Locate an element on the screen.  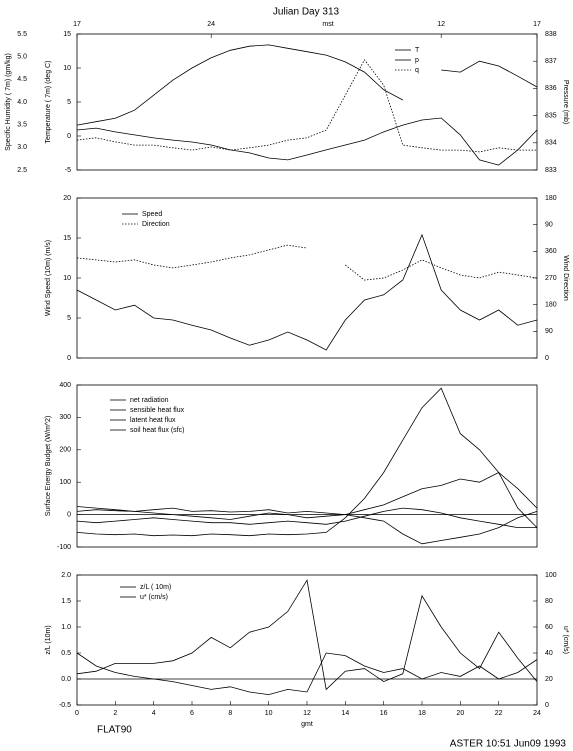
y2-tick-label: 835 is located at coordinates (551, 115).